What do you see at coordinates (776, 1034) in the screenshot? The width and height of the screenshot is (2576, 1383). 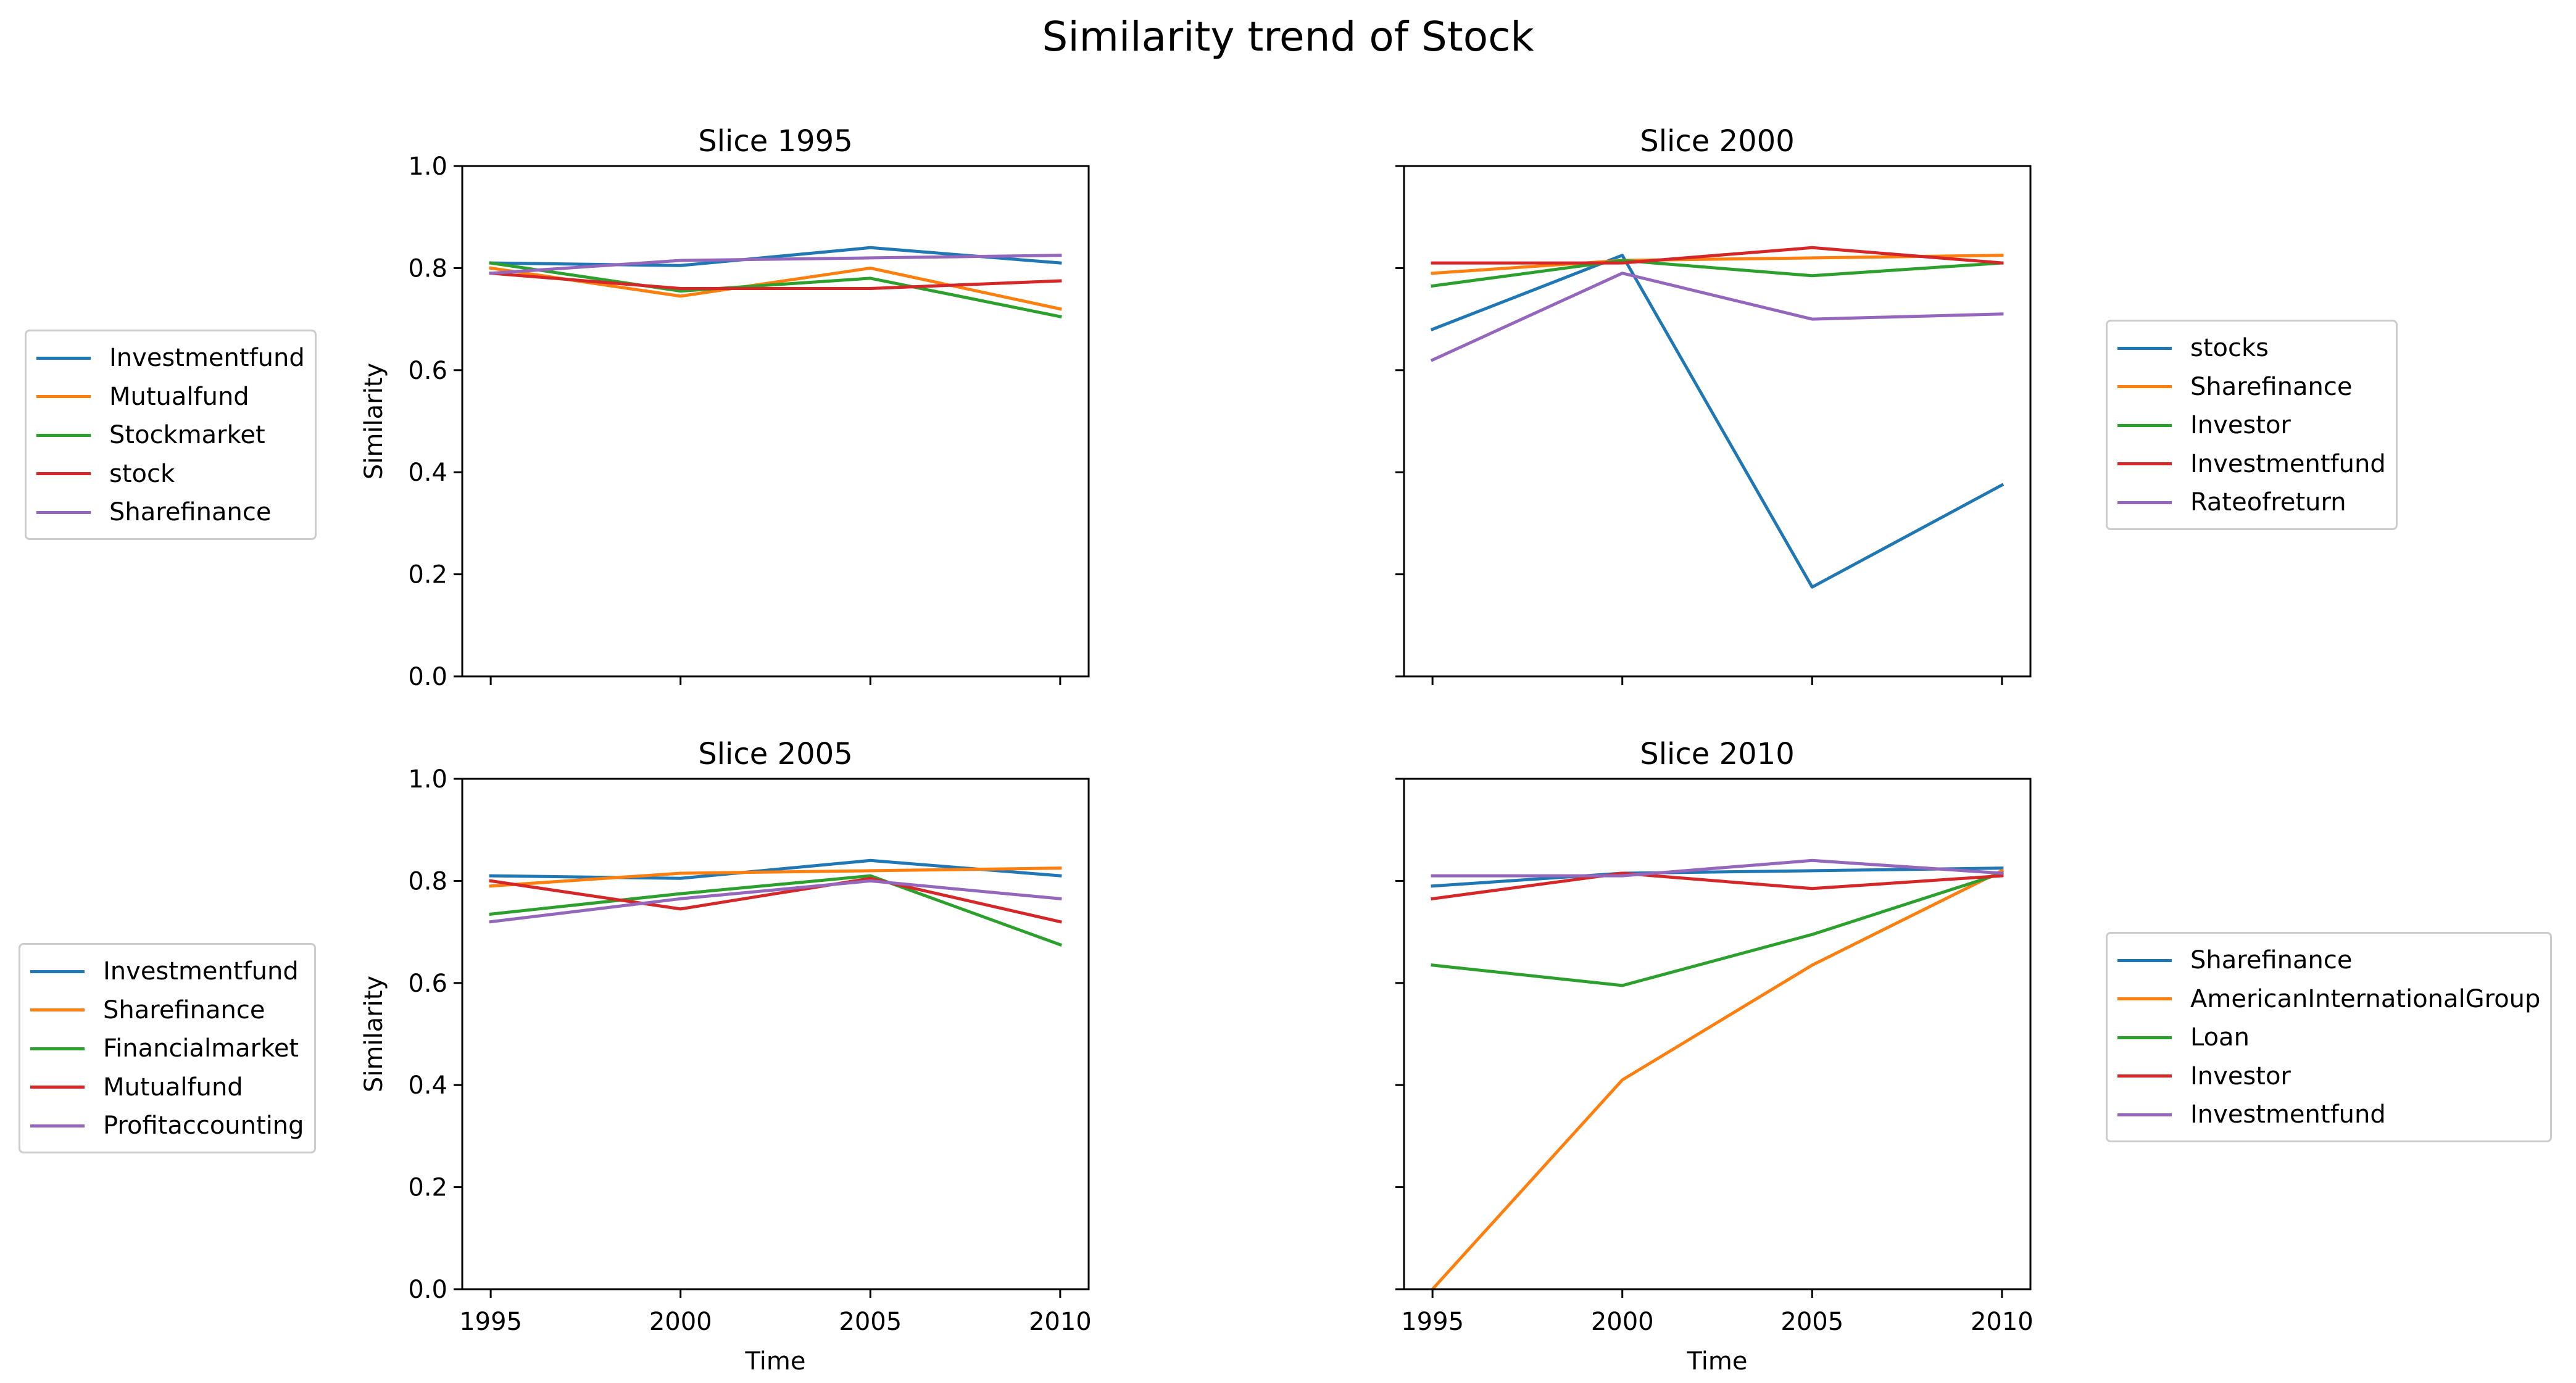 I see `slice-2005-axes-frame` at bounding box center [776, 1034].